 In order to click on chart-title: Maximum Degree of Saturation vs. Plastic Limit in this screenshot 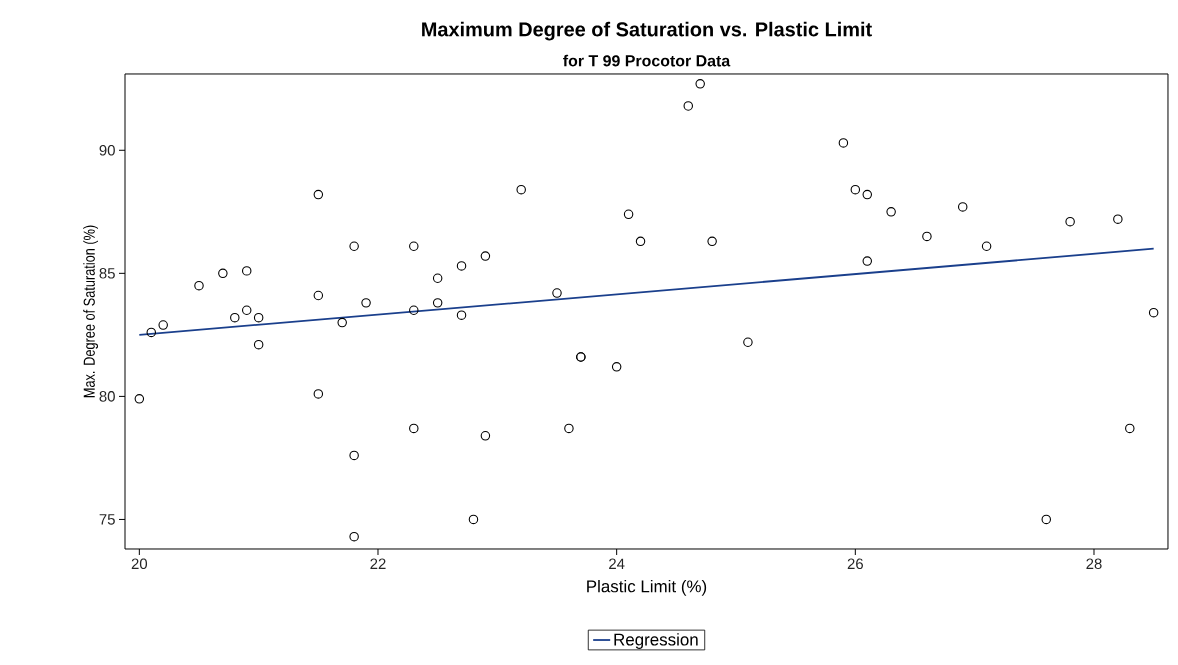, I will do `click(647, 31)`.